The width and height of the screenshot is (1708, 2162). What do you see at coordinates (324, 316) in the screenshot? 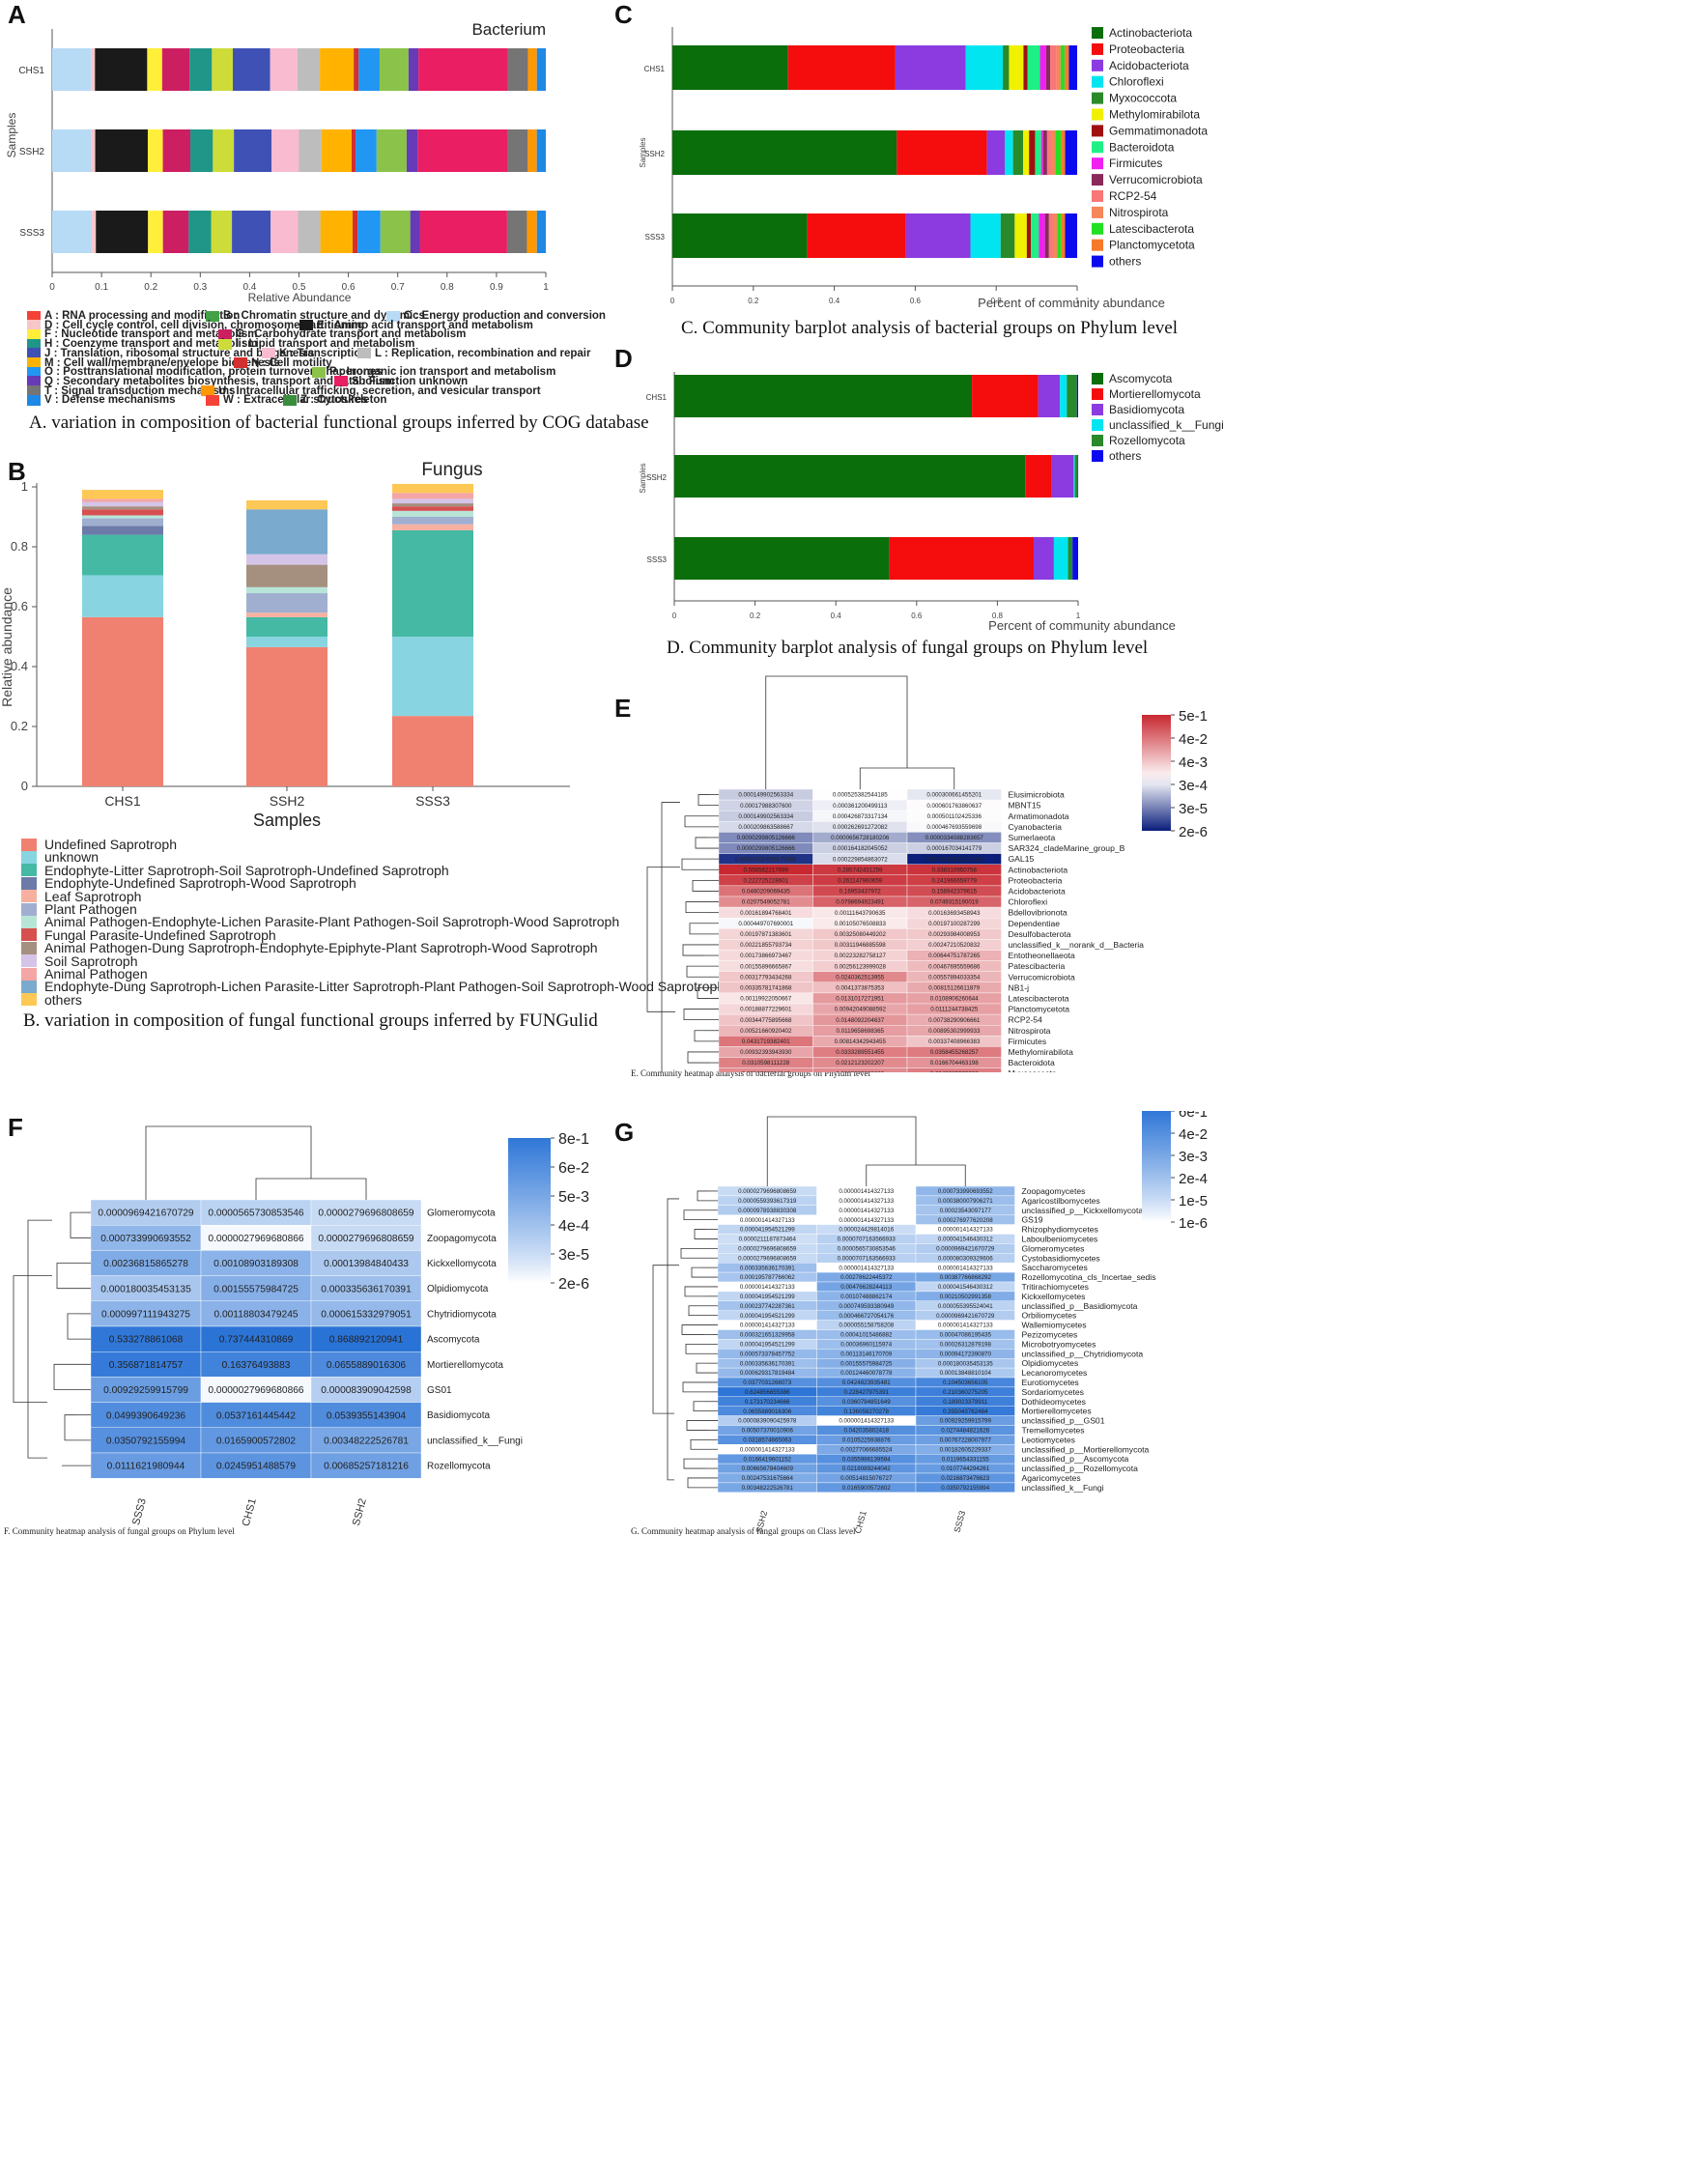
I see `legend-label: B : Chromatin structure and dynamics` at bounding box center [324, 316].